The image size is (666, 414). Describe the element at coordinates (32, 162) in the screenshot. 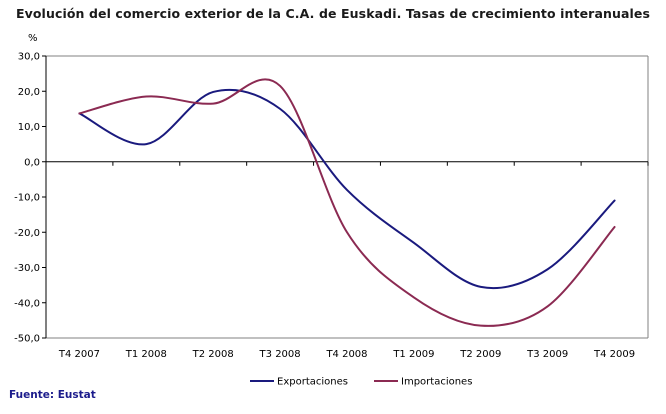

I see `y-tick-label: 0,0` at that location.